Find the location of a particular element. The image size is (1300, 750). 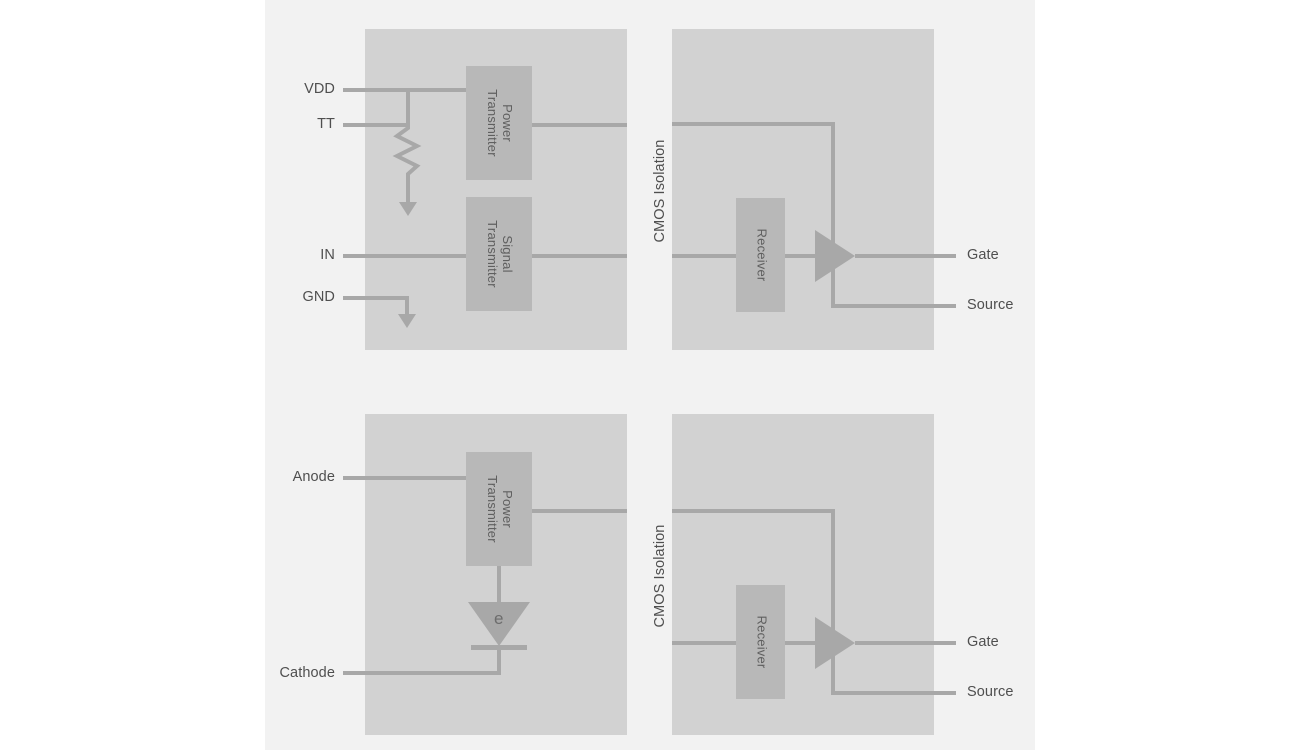

power-transmitter-label-bottom: Power Transmitter is located at coordinates (499, 509).